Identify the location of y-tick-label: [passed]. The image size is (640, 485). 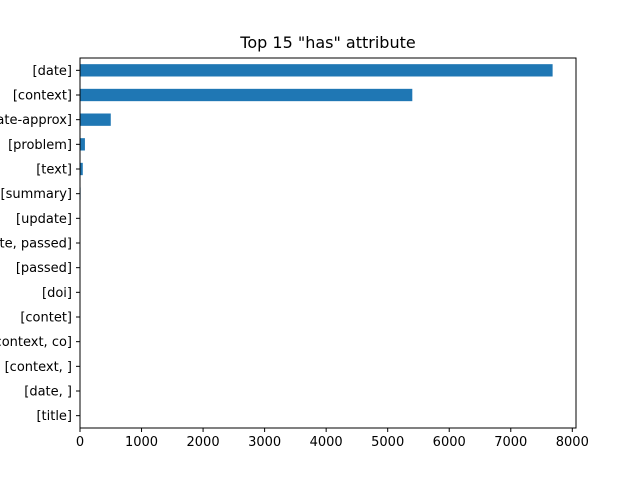
(44, 268).